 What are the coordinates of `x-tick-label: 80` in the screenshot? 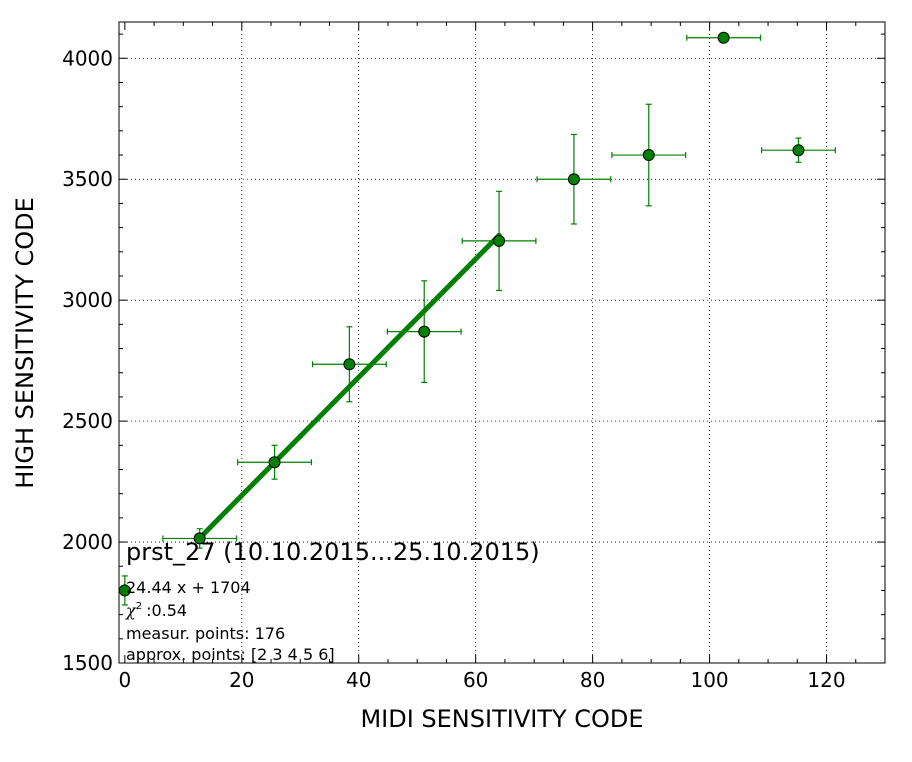 It's located at (592, 680).